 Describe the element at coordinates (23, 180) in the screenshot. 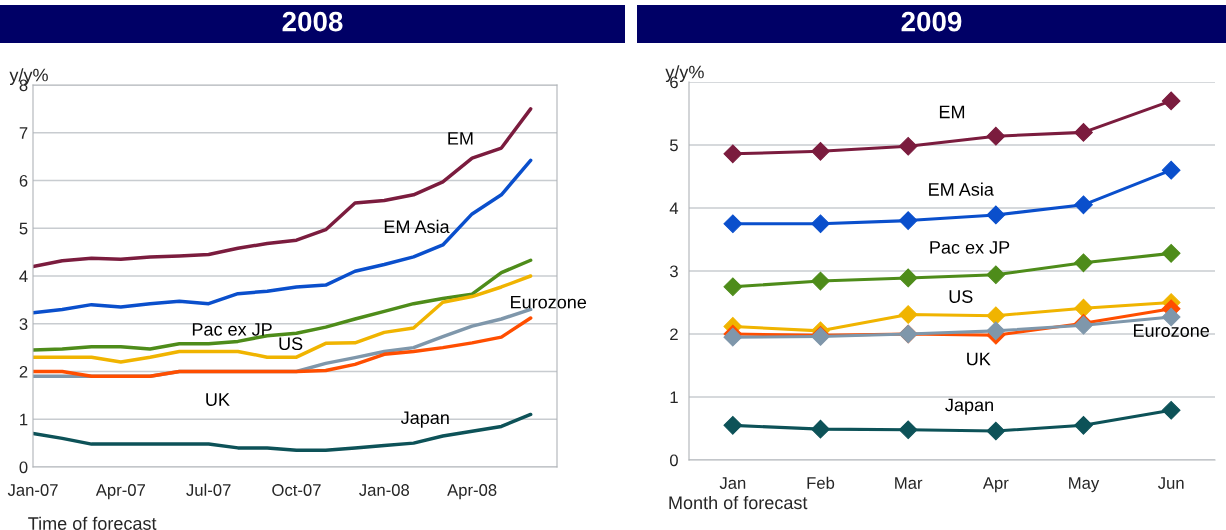

I see `y-tick-label: 6` at that location.